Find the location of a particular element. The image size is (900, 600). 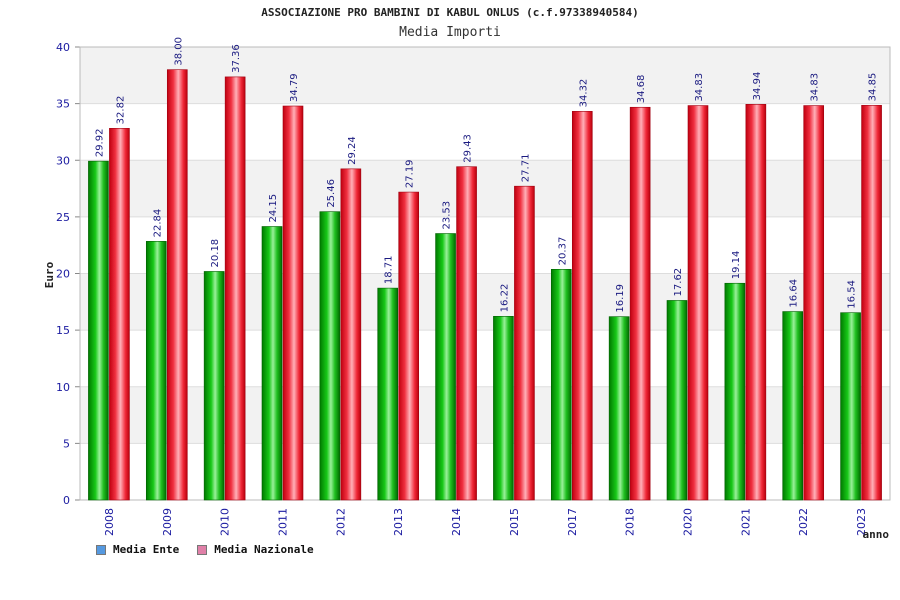

legend-item-ente: Media Ente is located at coordinates (137, 549).